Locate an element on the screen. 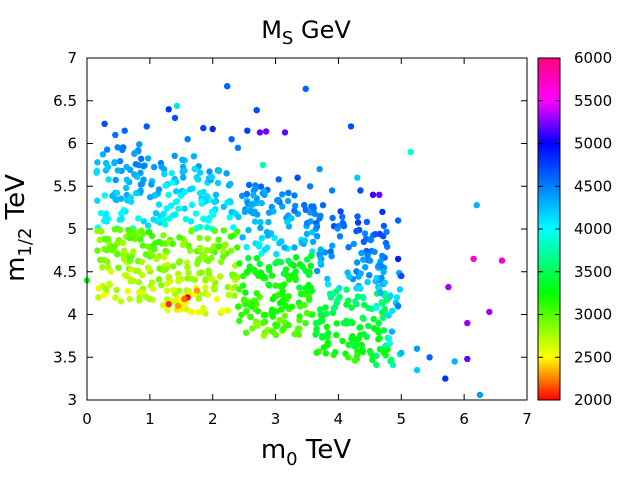 The image size is (640, 480). y-tick-label: 7 is located at coordinates (72, 58).